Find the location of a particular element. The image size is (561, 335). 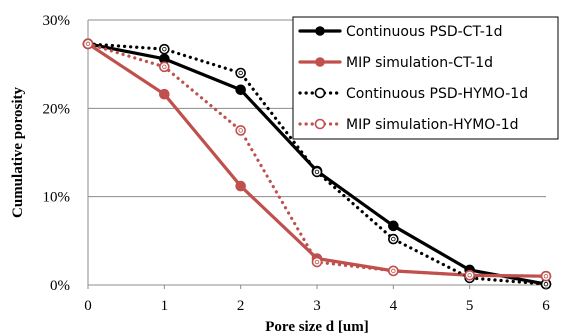

legend-label: Continuous PSD-CT-1d is located at coordinates (424, 32).